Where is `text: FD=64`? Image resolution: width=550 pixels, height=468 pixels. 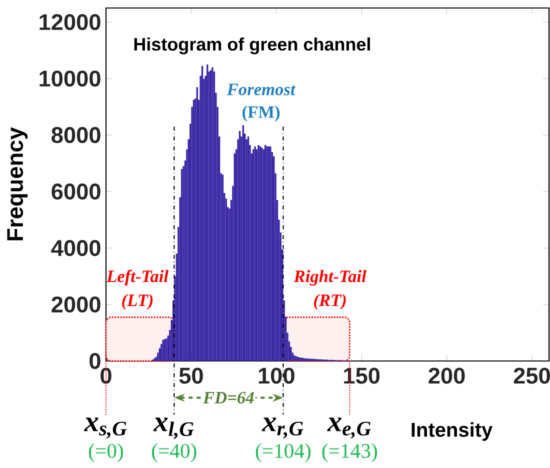
text: FD=64 is located at coordinates (228, 398).